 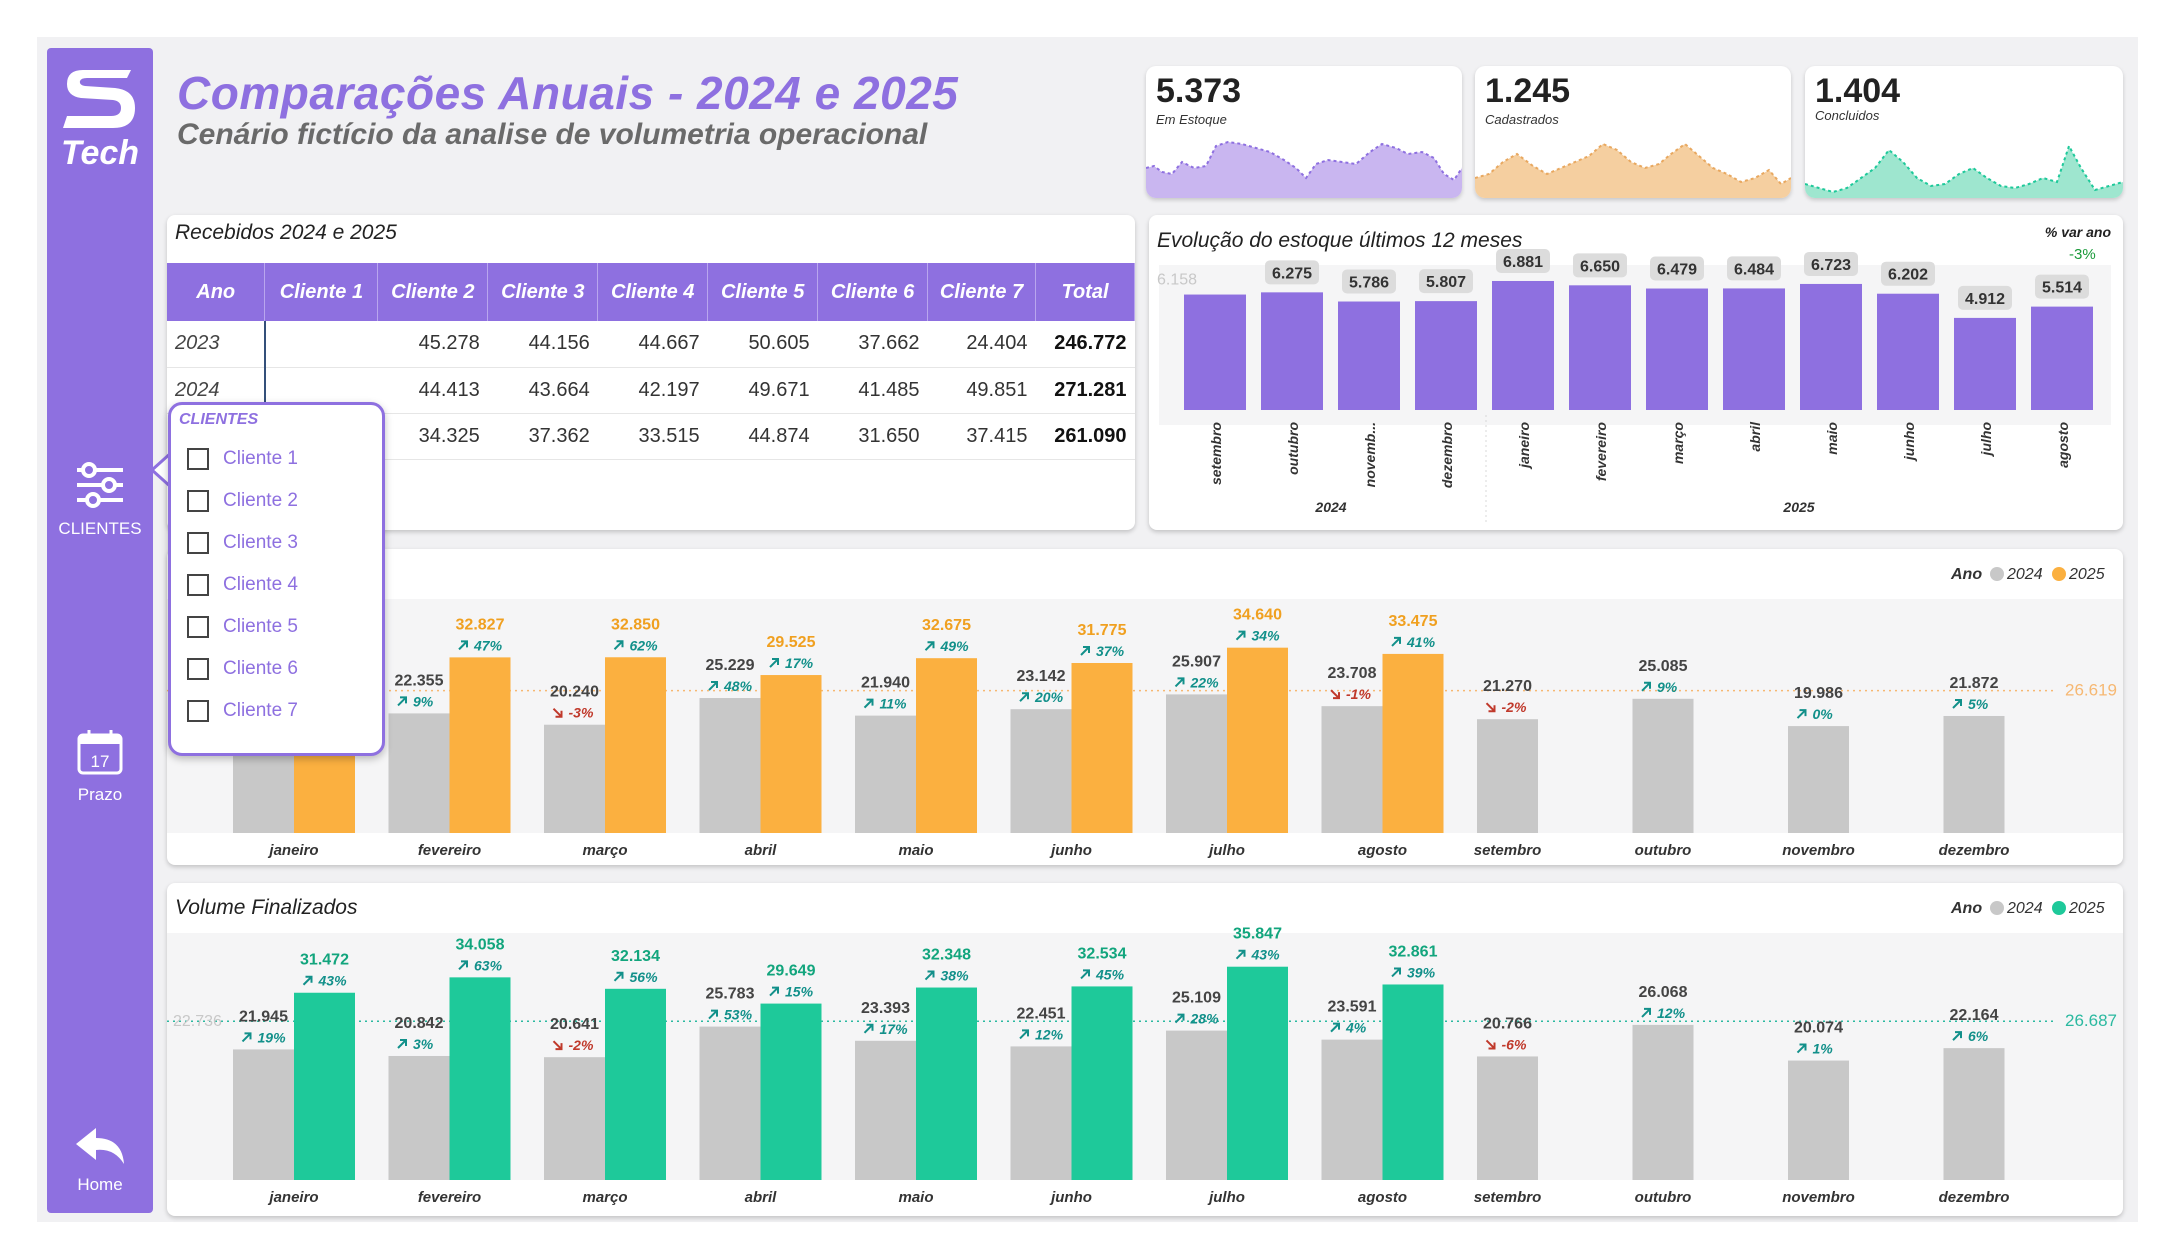 What do you see at coordinates (1413, 951) in the screenshot?
I see `data-label-2025: 32.861` at bounding box center [1413, 951].